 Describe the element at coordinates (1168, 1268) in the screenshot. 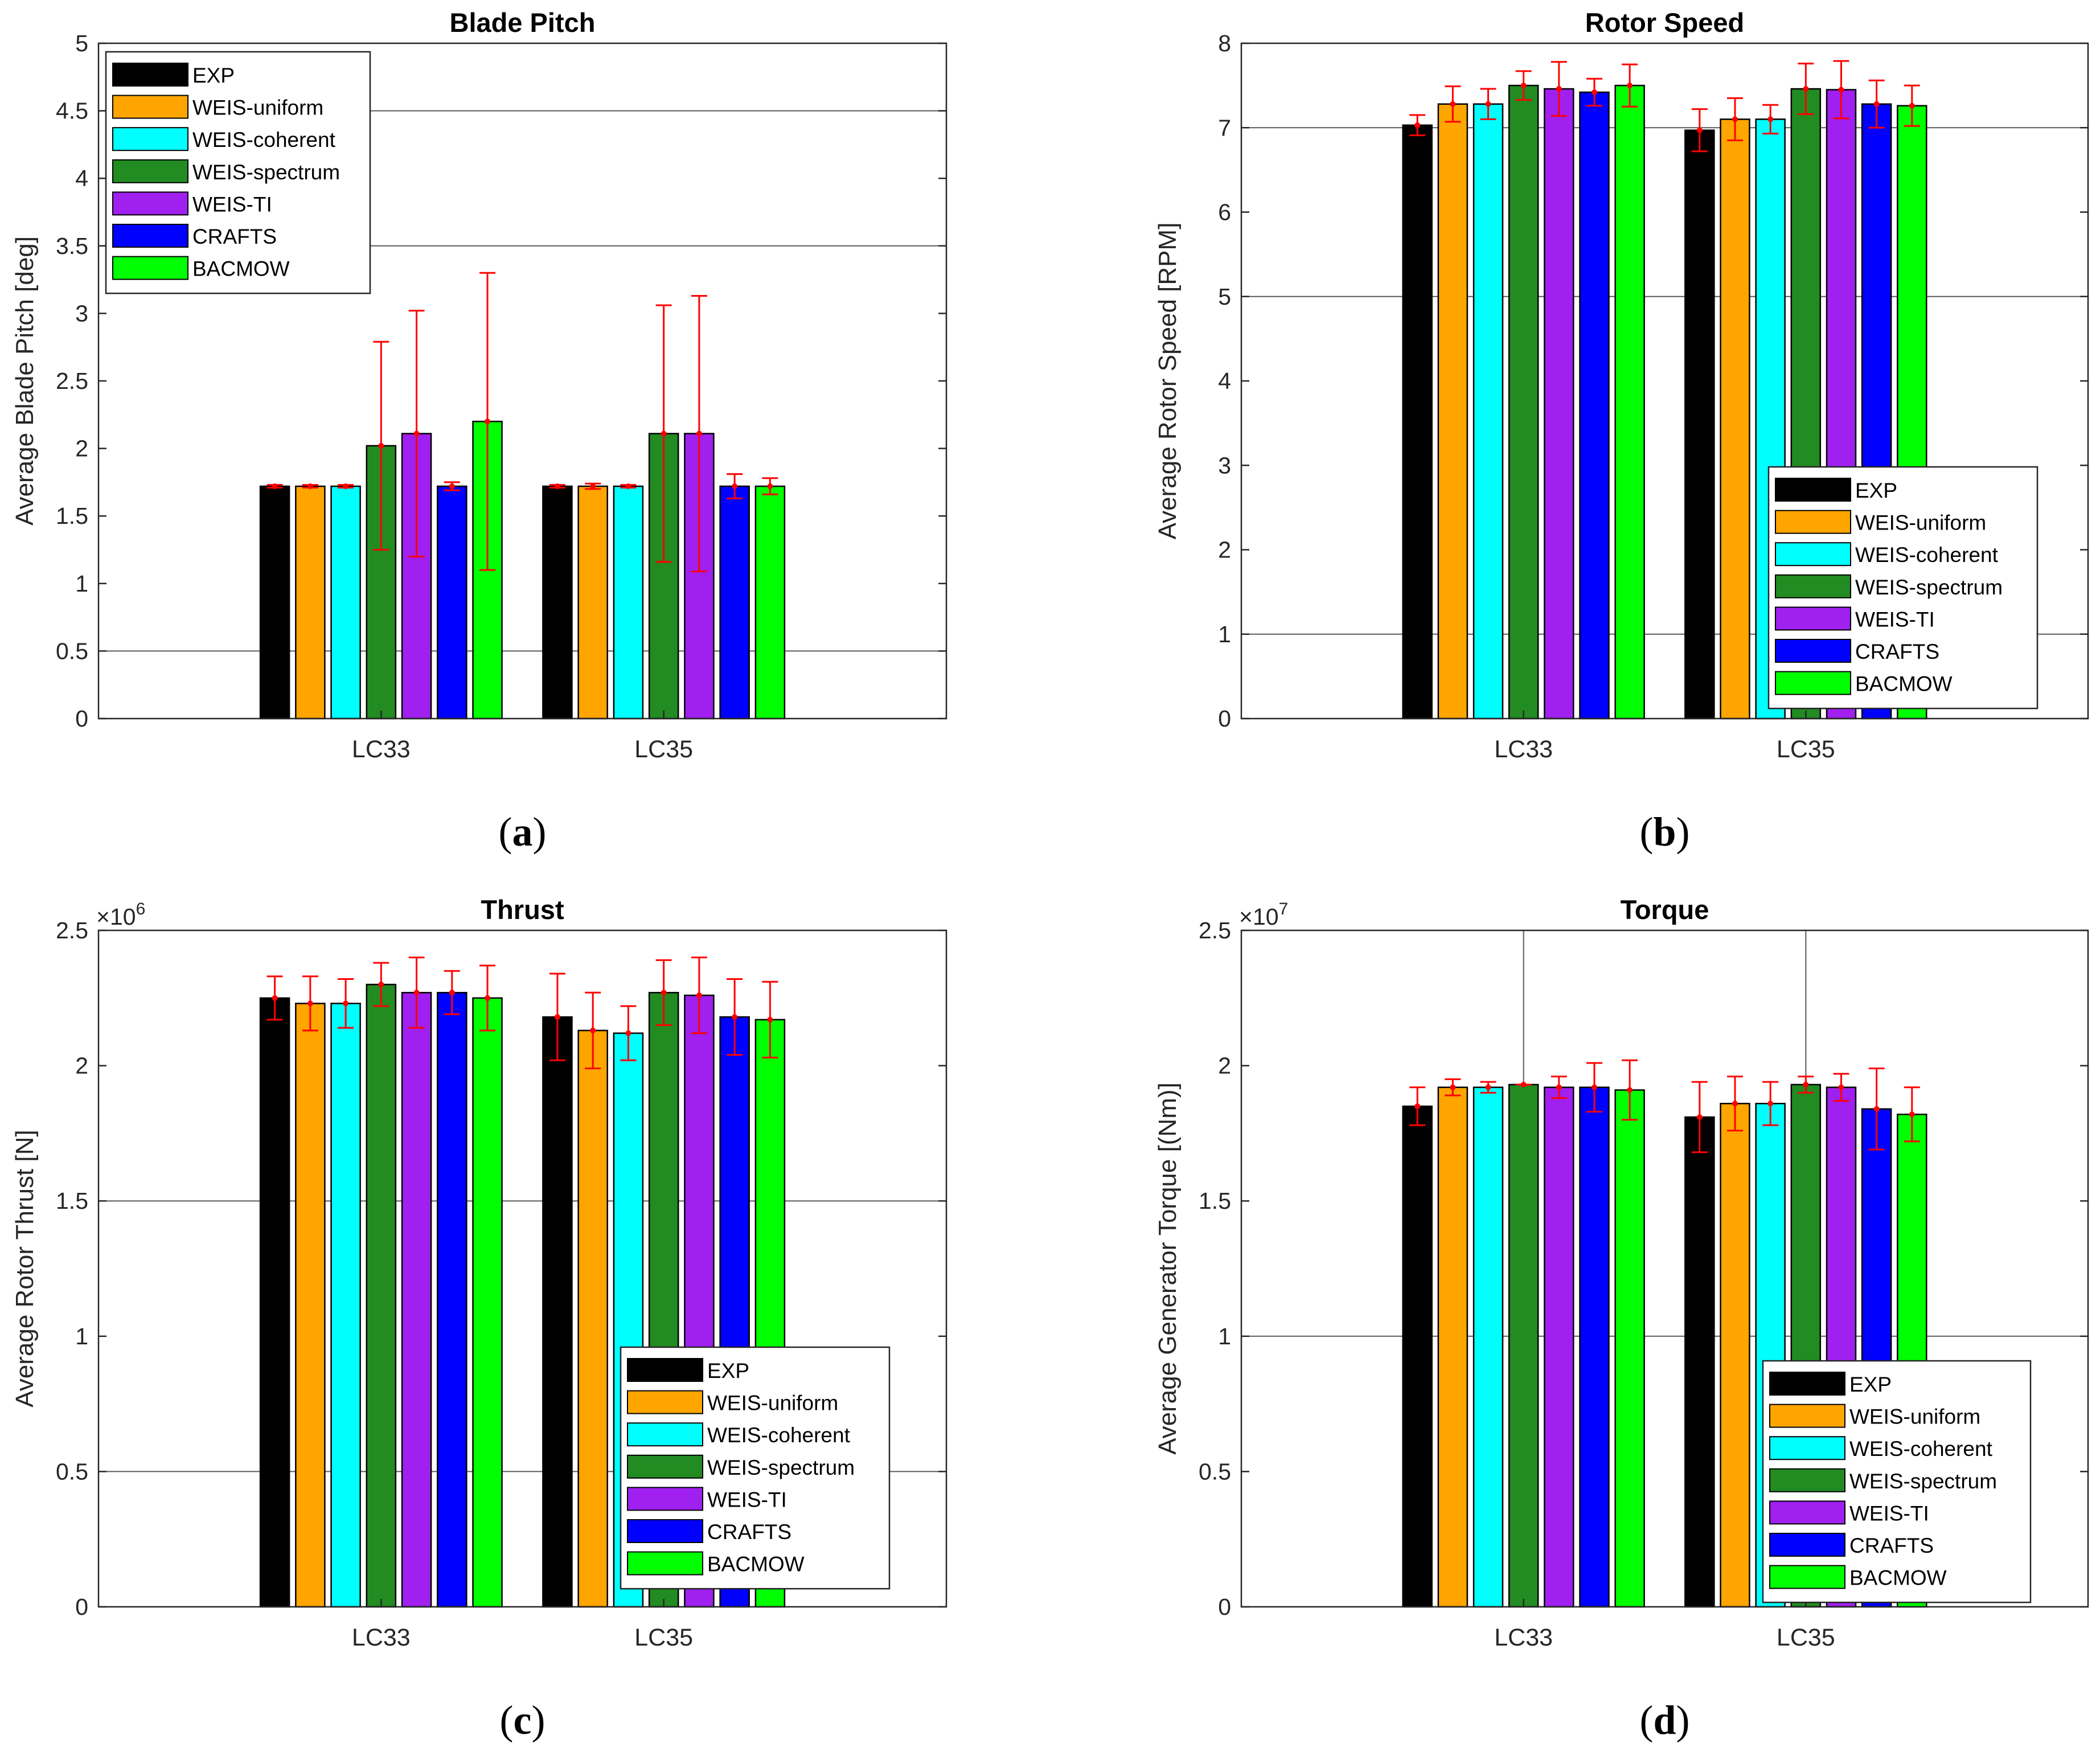

I see `y-axis-label: Average Generator Torque [(Nm)]` at that location.